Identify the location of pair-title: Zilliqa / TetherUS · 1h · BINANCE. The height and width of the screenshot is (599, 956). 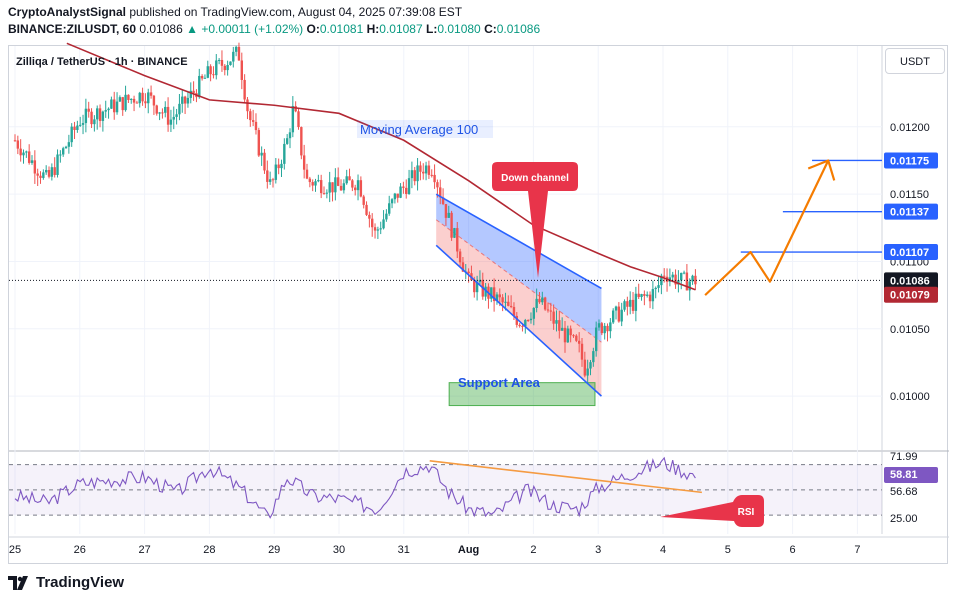
(102, 62).